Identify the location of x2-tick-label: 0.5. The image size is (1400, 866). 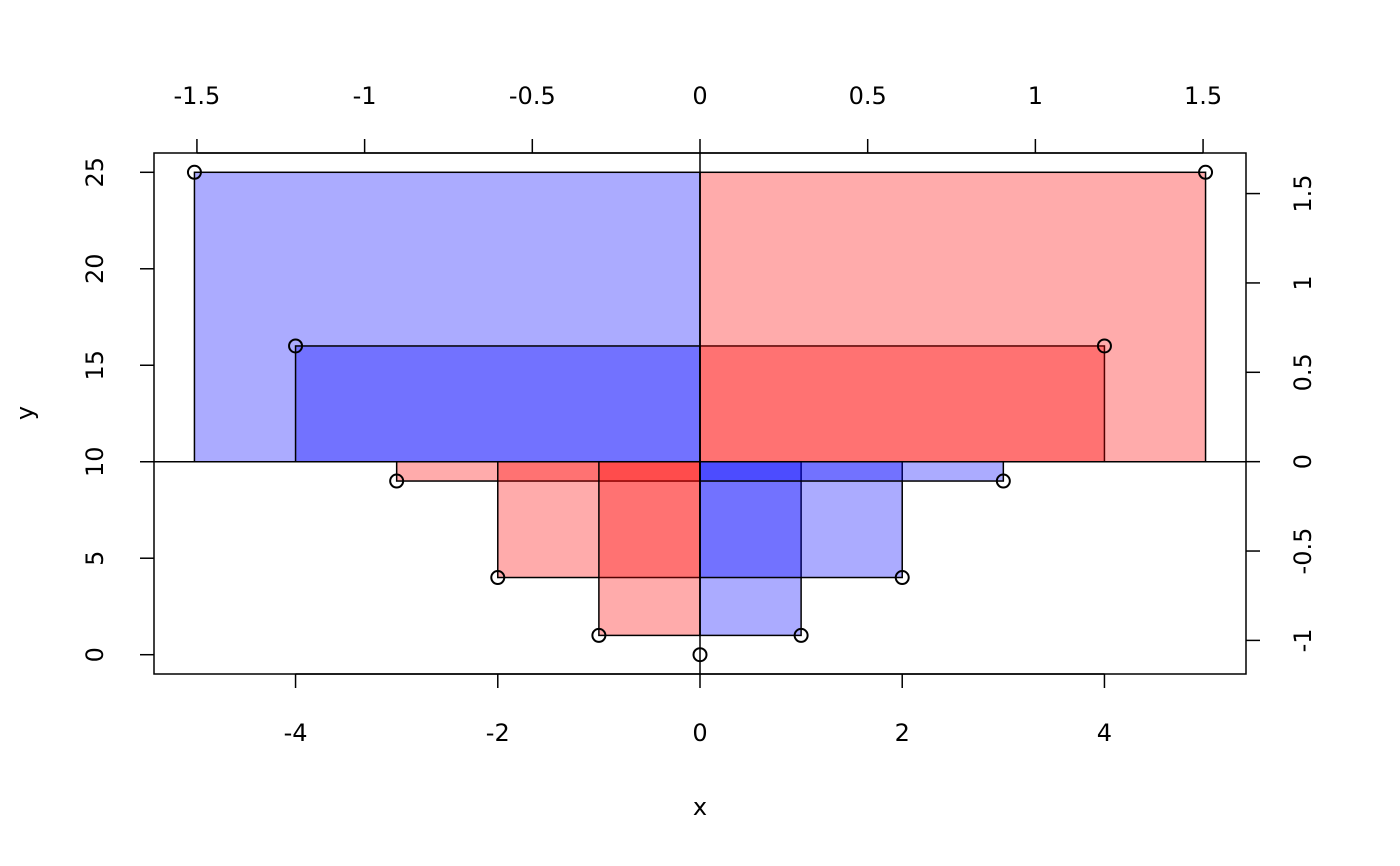
(868, 96).